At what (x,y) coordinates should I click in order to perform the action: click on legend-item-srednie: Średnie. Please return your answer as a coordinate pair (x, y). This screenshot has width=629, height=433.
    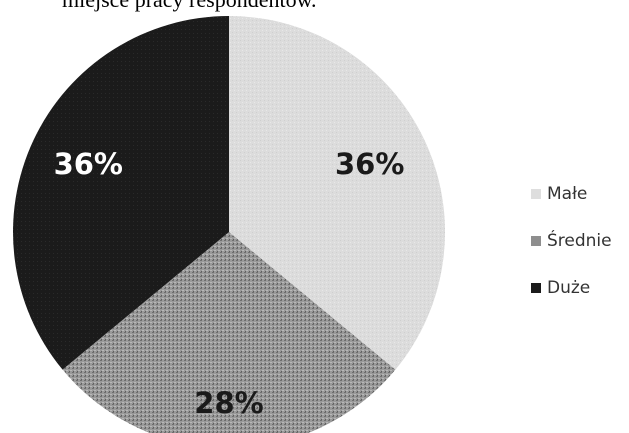
    Looking at the image, I should click on (571, 240).